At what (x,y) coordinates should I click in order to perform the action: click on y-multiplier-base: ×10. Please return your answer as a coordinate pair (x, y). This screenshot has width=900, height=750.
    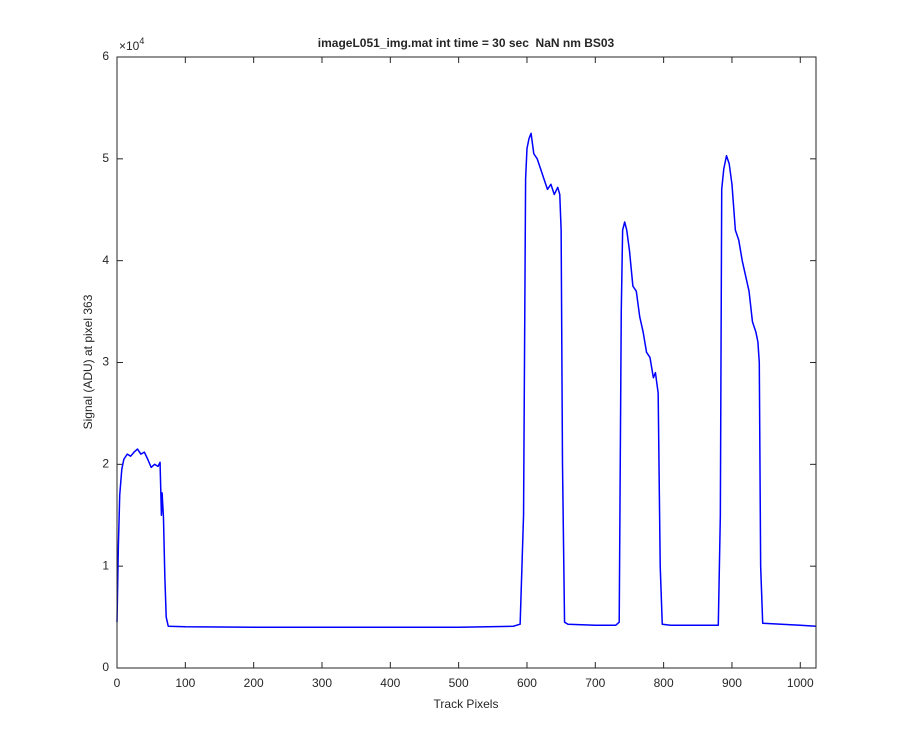
    Looking at the image, I should click on (129, 46).